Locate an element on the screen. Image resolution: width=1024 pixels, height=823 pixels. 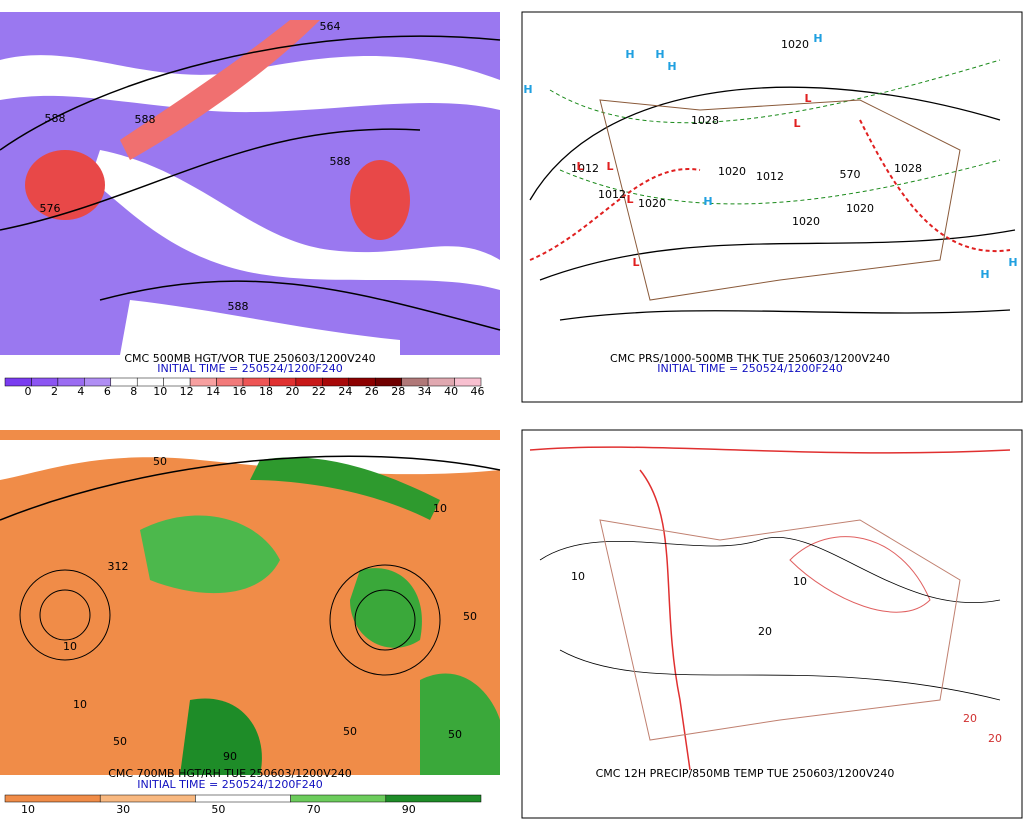
colorbar-label: 6 is located at coordinates (107, 391).